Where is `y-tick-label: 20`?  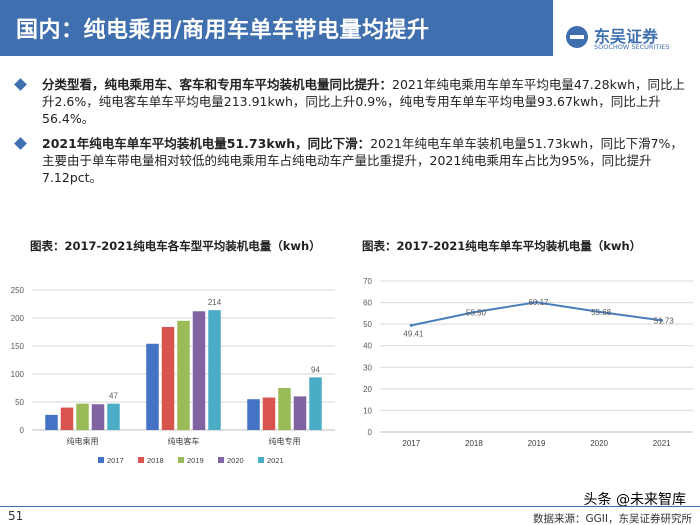 y-tick-label: 20 is located at coordinates (367, 389).